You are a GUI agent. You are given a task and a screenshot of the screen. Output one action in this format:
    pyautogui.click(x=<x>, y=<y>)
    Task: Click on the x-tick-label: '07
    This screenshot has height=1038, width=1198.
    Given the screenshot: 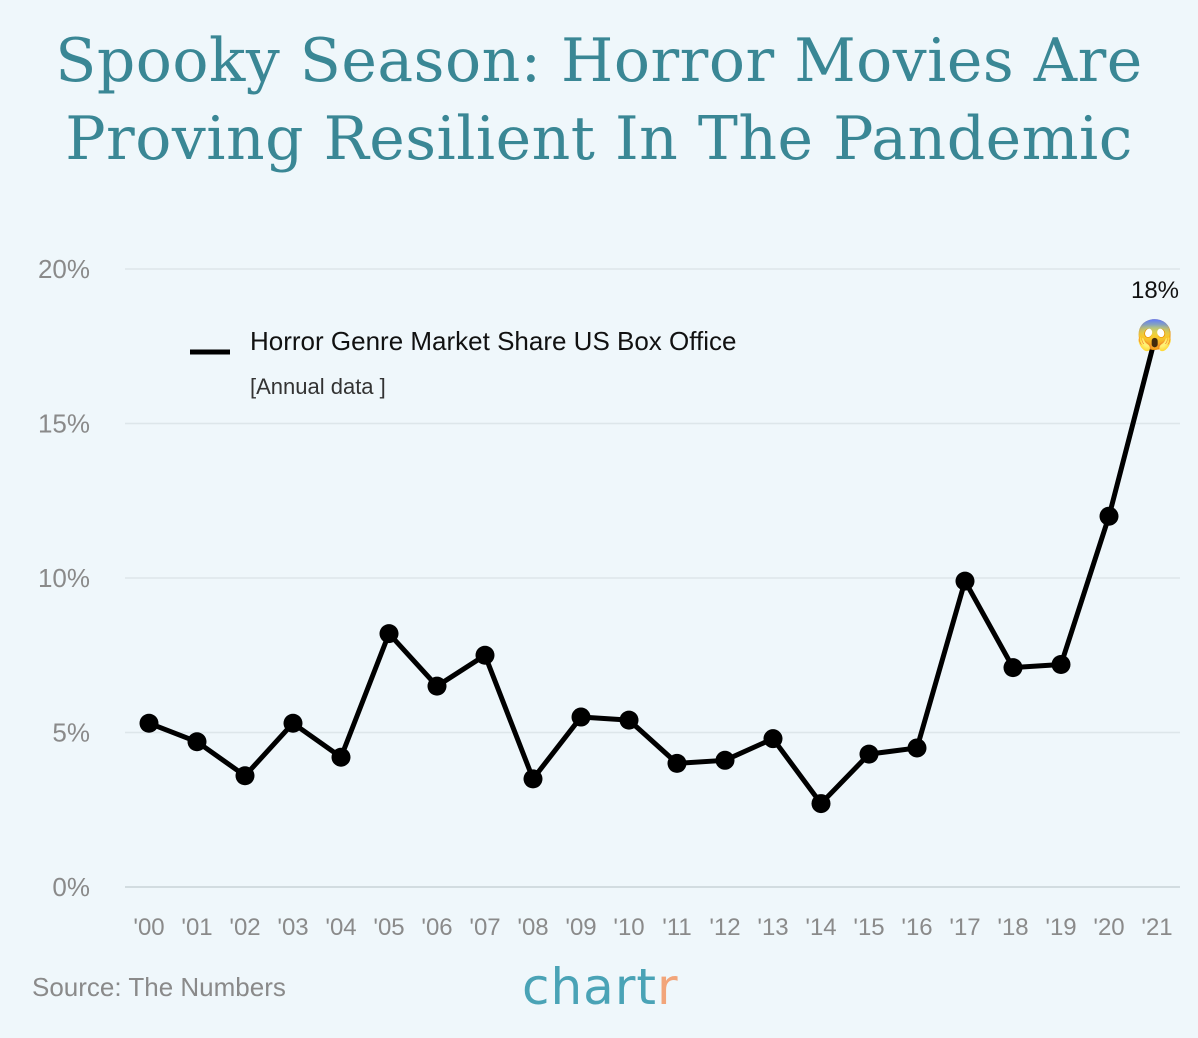 What is the action you would take?
    pyautogui.click(x=484, y=927)
    